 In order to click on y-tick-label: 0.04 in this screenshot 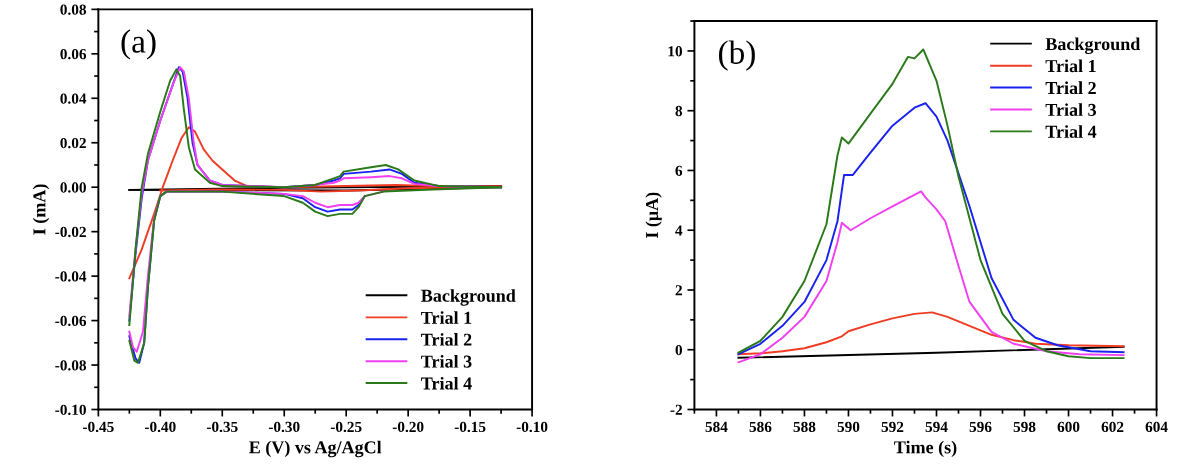, I will do `click(73, 98)`.